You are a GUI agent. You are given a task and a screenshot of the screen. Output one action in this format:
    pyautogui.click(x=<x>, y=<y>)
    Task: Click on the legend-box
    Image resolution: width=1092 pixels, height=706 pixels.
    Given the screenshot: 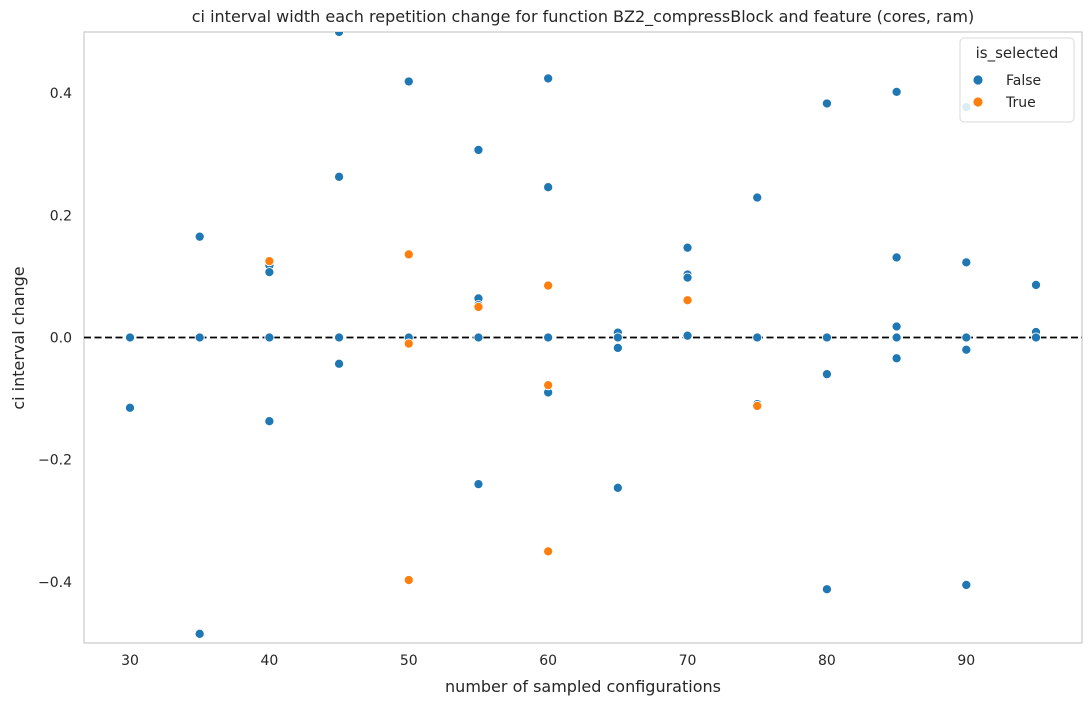 What is the action you would take?
    pyautogui.click(x=1017, y=80)
    